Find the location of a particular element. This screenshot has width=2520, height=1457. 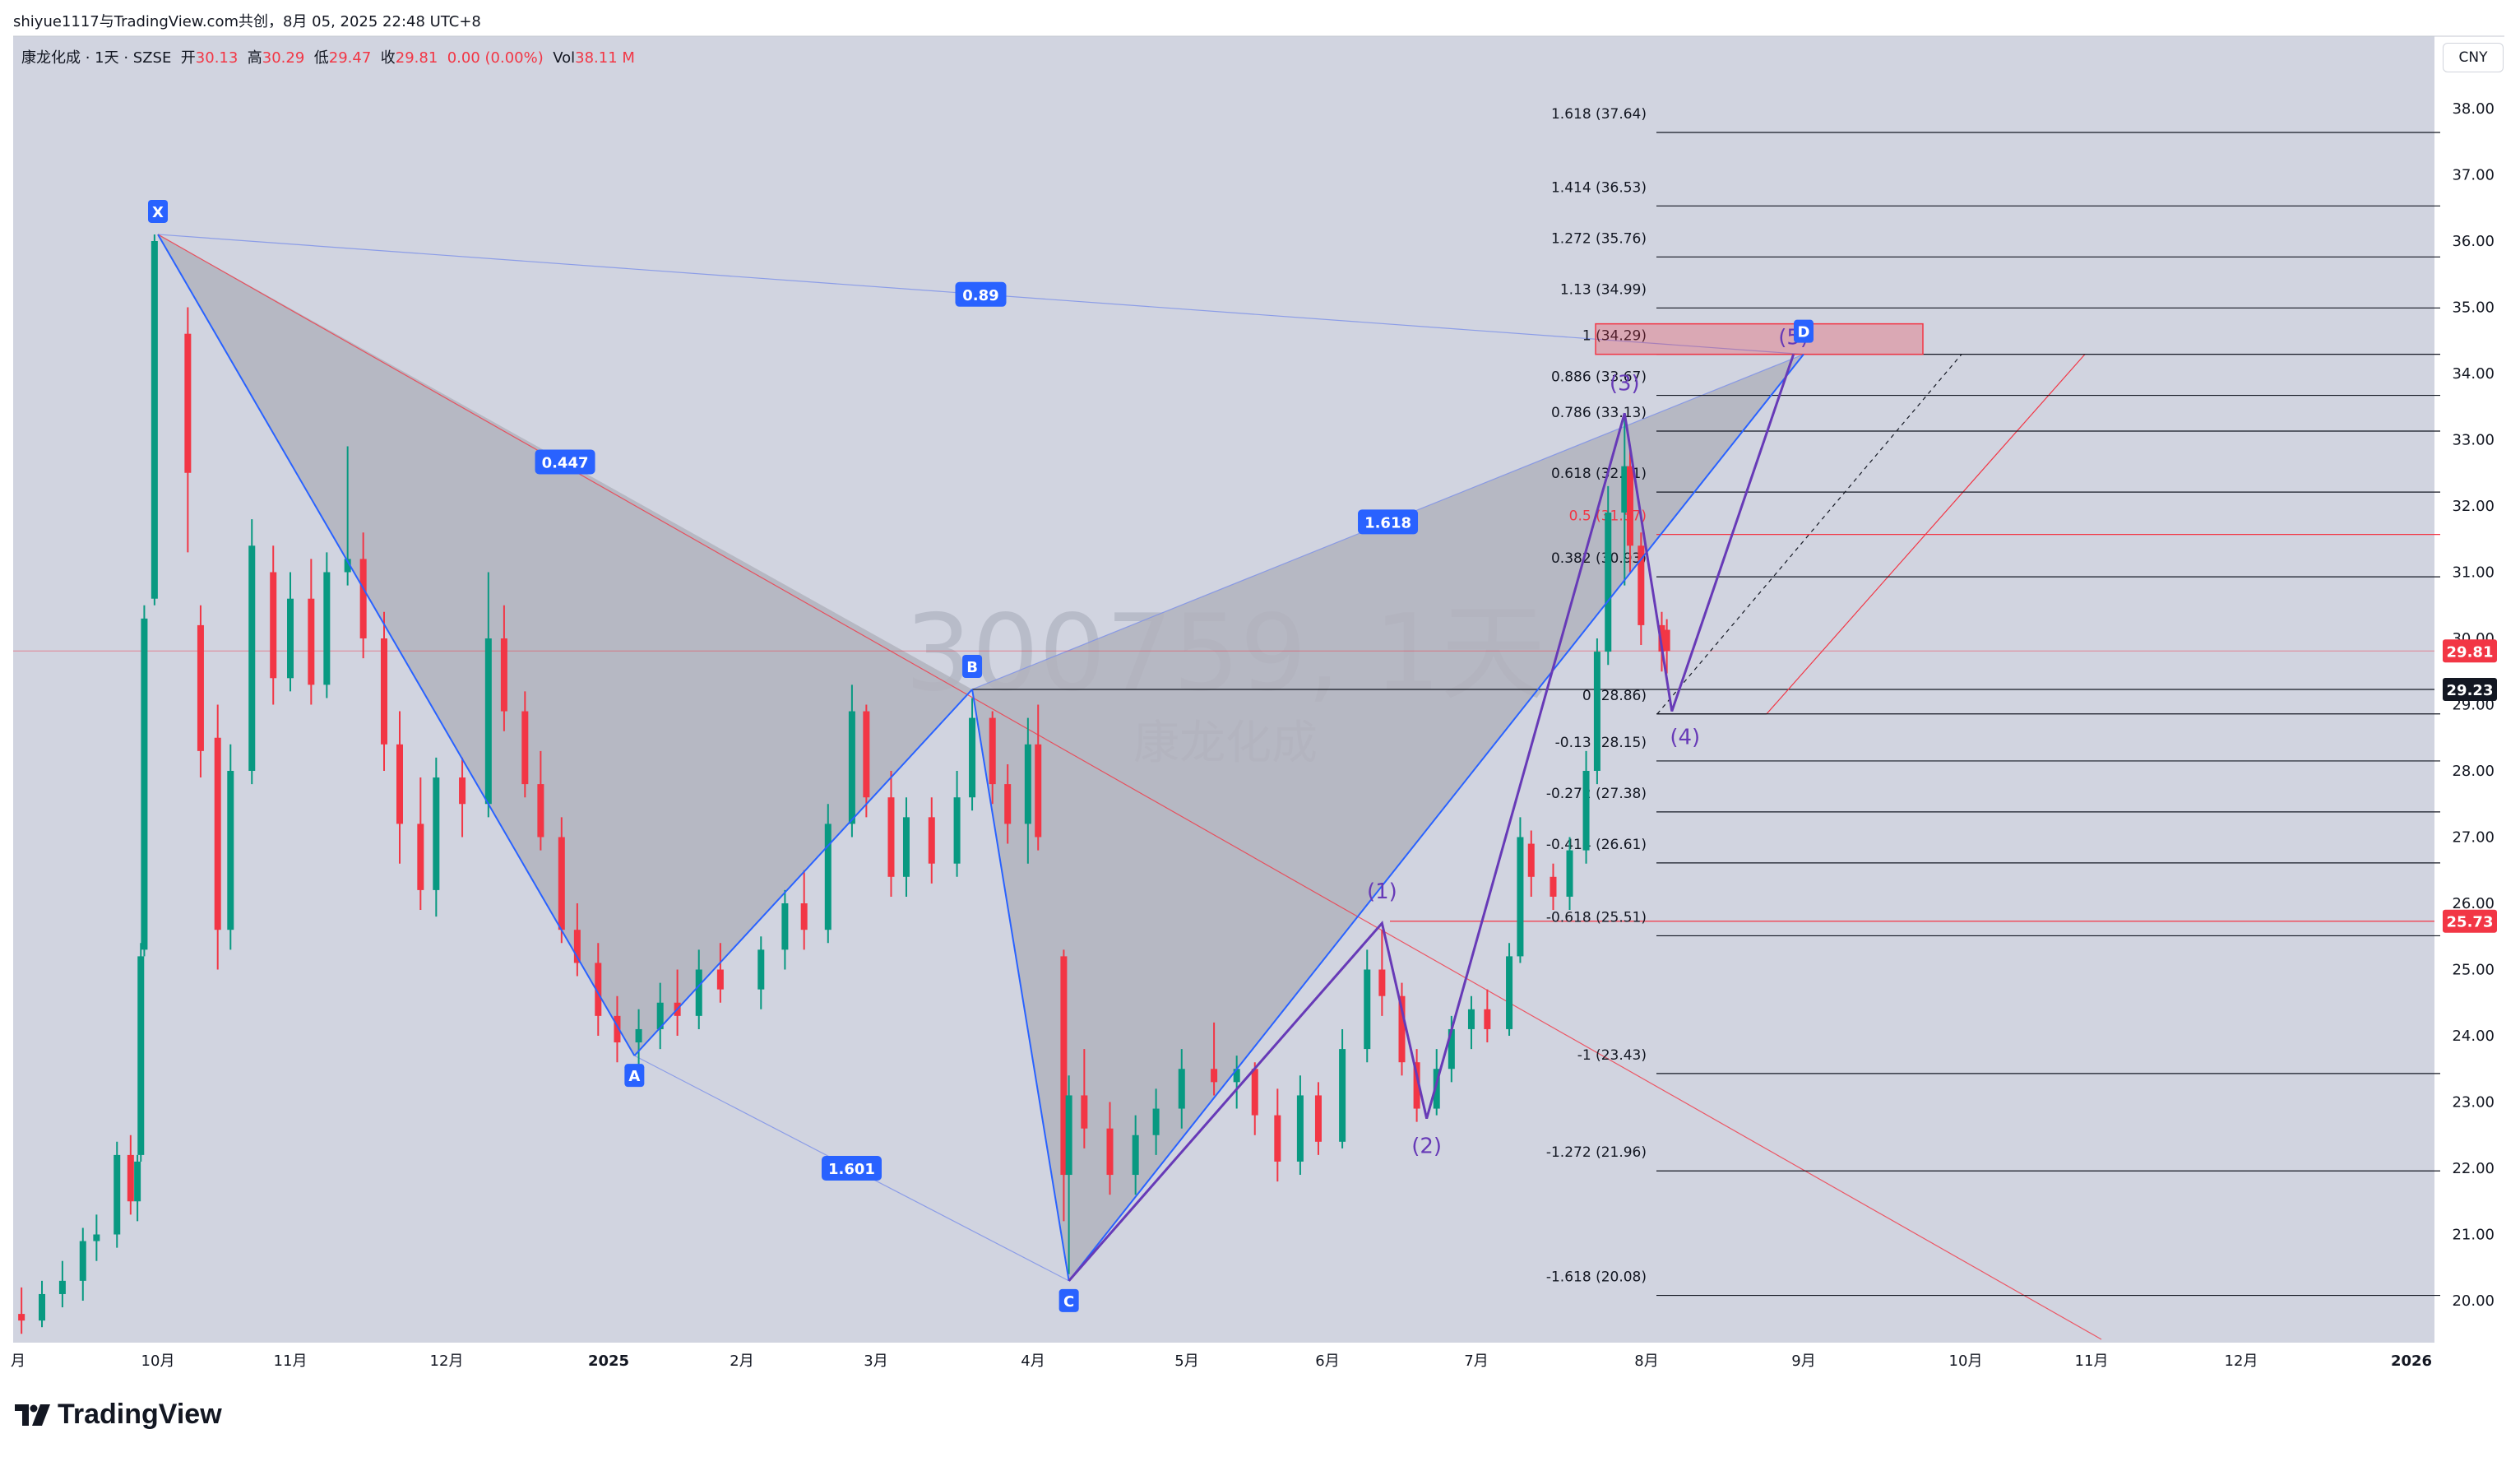

wave-label: (2) is located at coordinates (1426, 1147).